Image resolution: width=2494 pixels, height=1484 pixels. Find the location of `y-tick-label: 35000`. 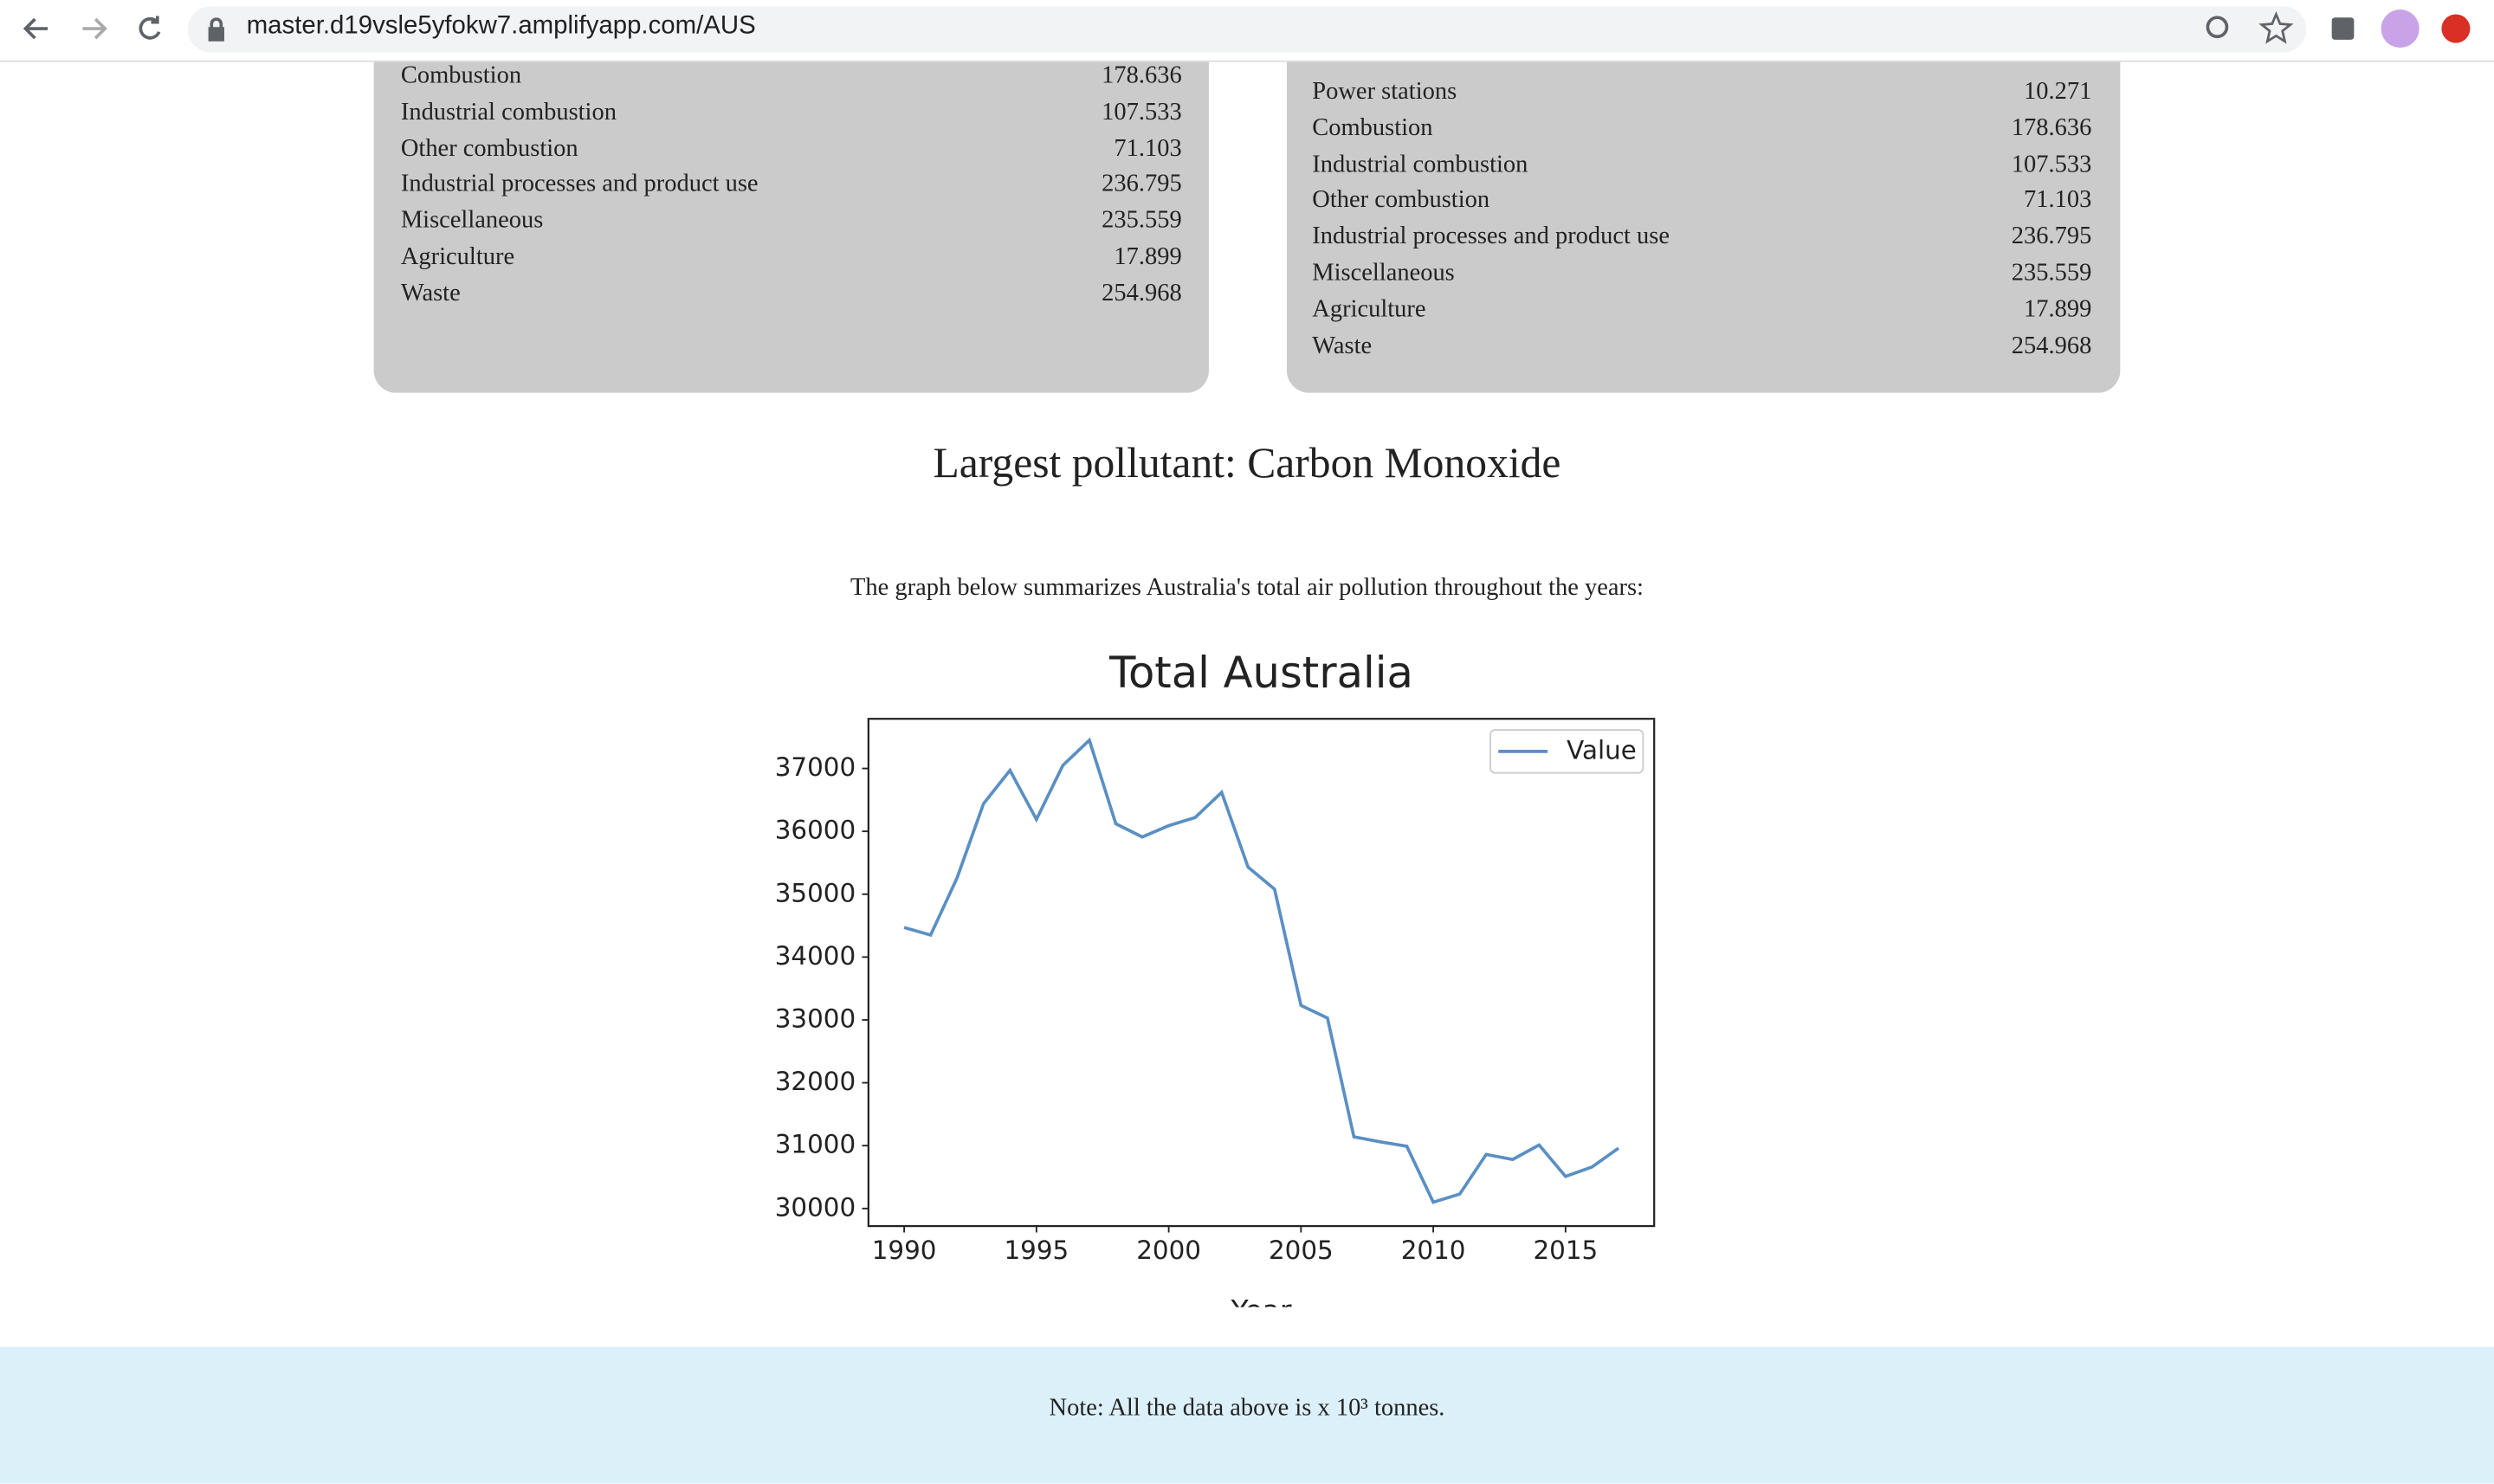

y-tick-label: 35000 is located at coordinates (815, 892).